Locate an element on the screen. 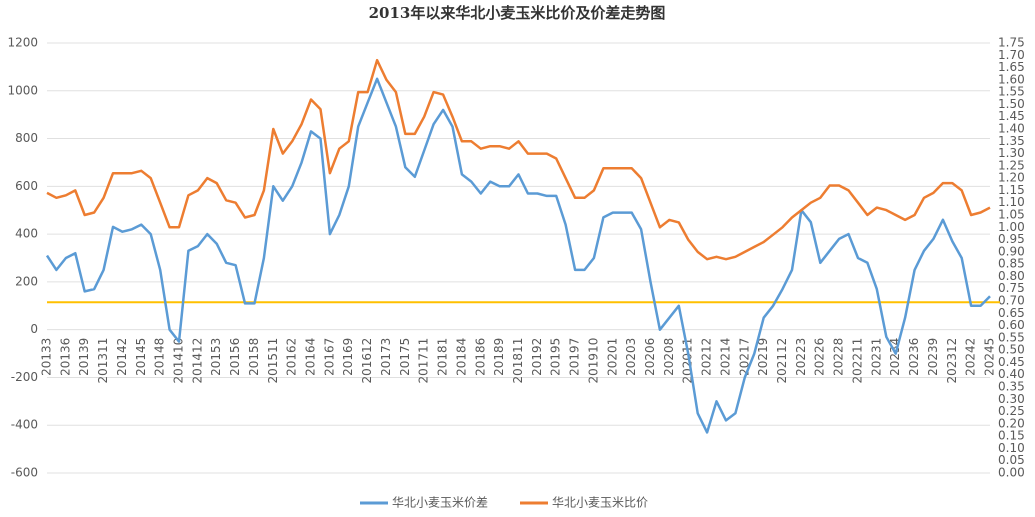 The height and width of the screenshot is (517, 1035). y2-tick-label: 1.10 is located at coordinates (1011, 202).